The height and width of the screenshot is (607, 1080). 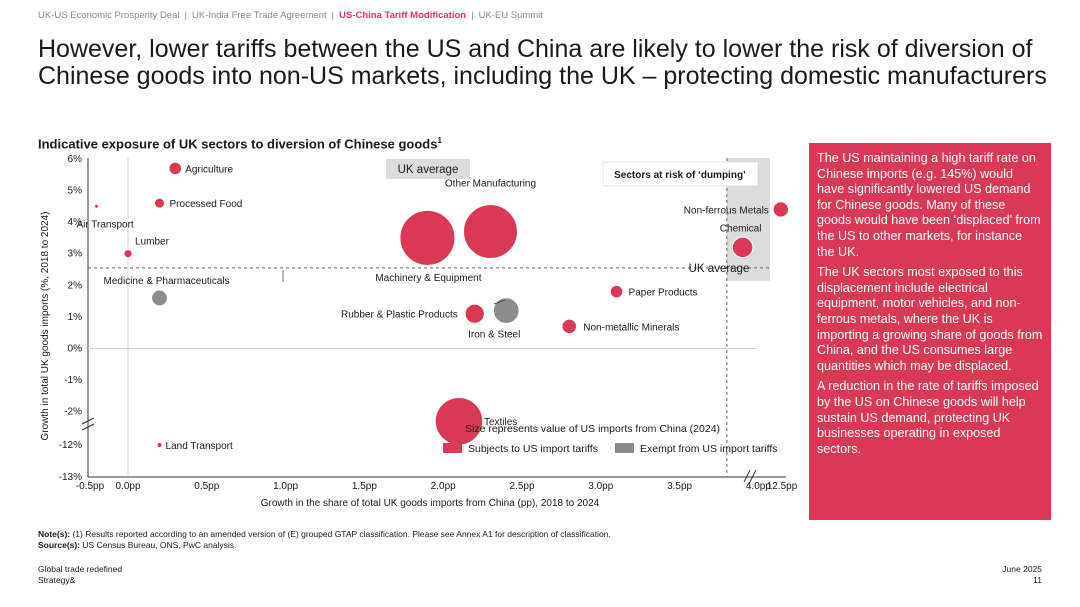 I want to click on x-tick-label: 0.0pp, so click(x=127, y=486).